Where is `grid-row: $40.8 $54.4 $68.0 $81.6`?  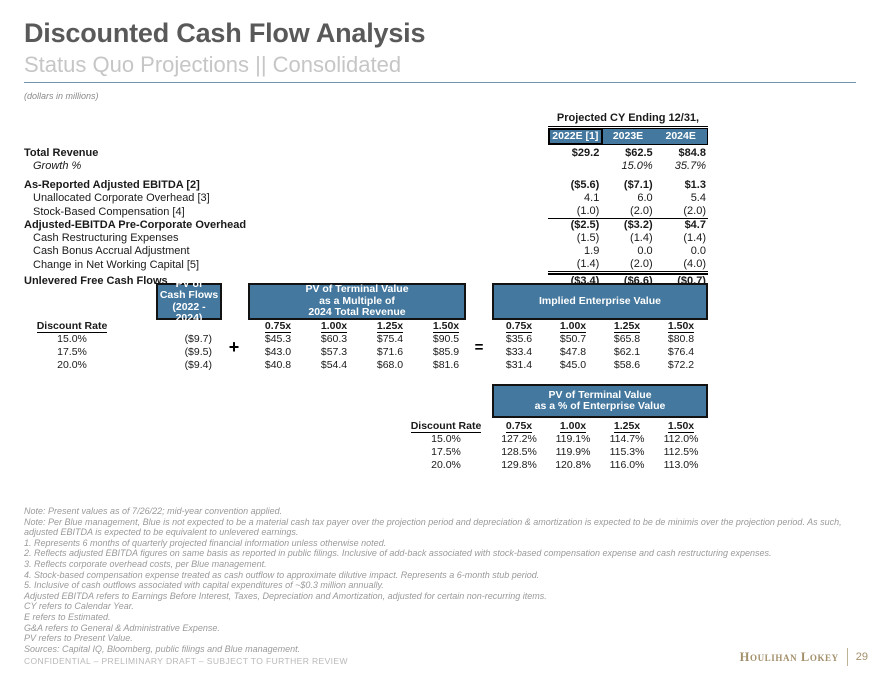 grid-row: $40.8 $54.4 $68.0 $81.6 is located at coordinates (362, 365).